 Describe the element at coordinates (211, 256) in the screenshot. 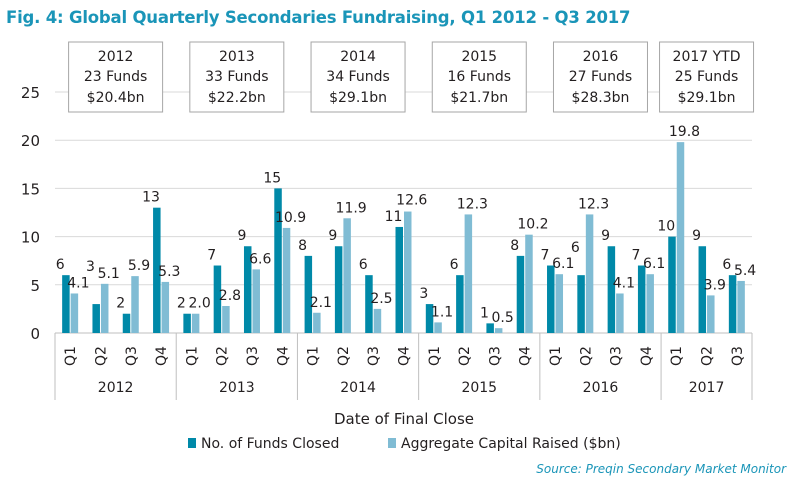

I see `data-label-funds: 7` at that location.